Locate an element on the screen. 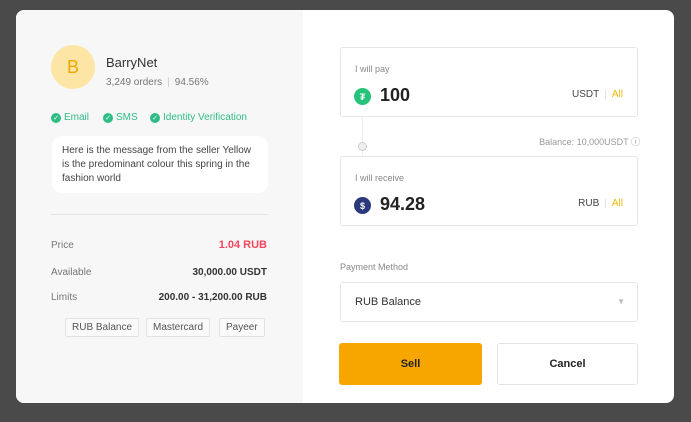 The image size is (691, 422). verified-email: ✓ Email is located at coordinates (70, 117).